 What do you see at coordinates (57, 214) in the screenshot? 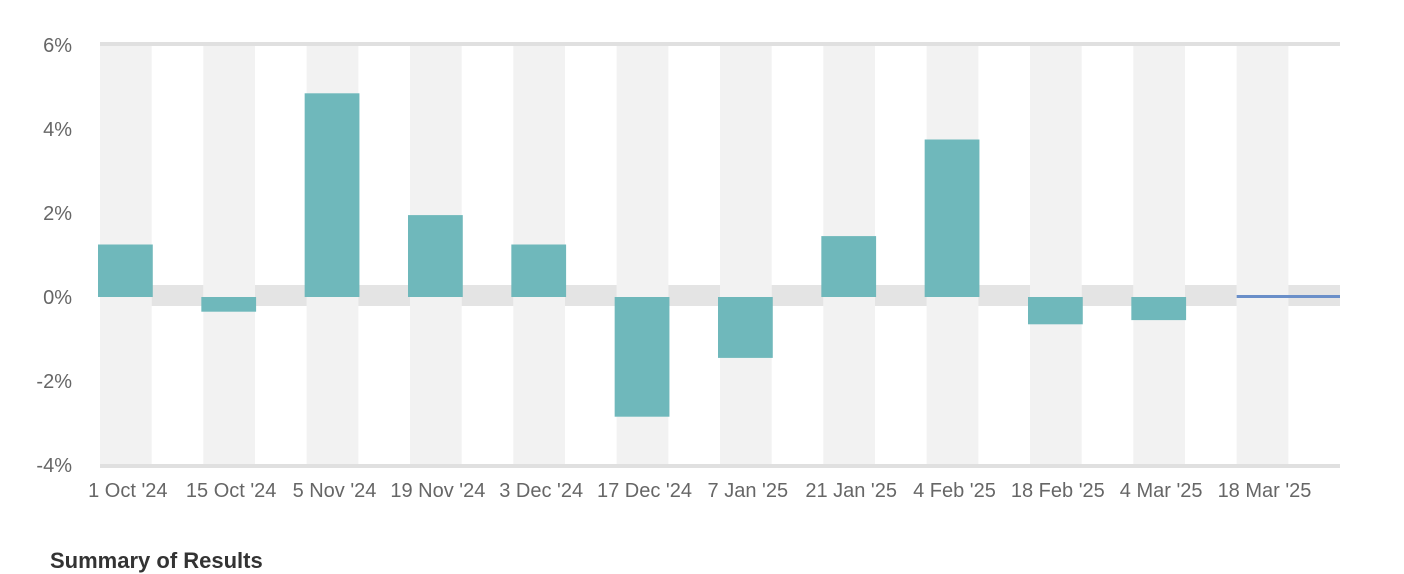
I see `y-tick-label: 2%` at bounding box center [57, 214].